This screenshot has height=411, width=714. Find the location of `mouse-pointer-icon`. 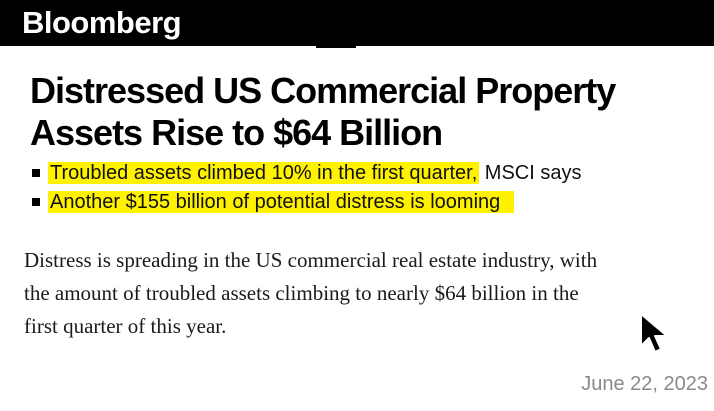

mouse-pointer-icon is located at coordinates (654, 333).